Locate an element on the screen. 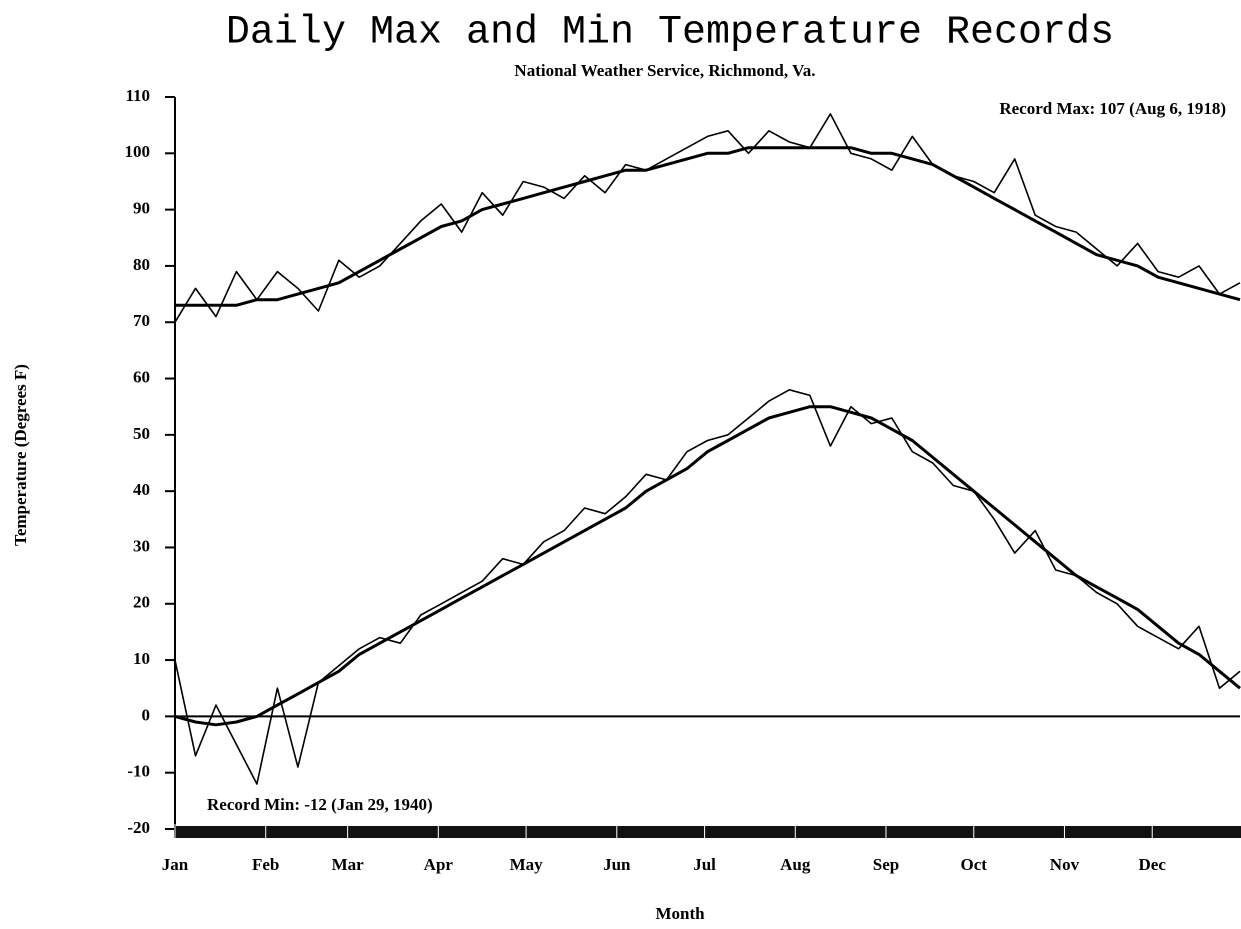 This screenshot has width=1241, height=929. x-axis-label: Month is located at coordinates (680, 913).